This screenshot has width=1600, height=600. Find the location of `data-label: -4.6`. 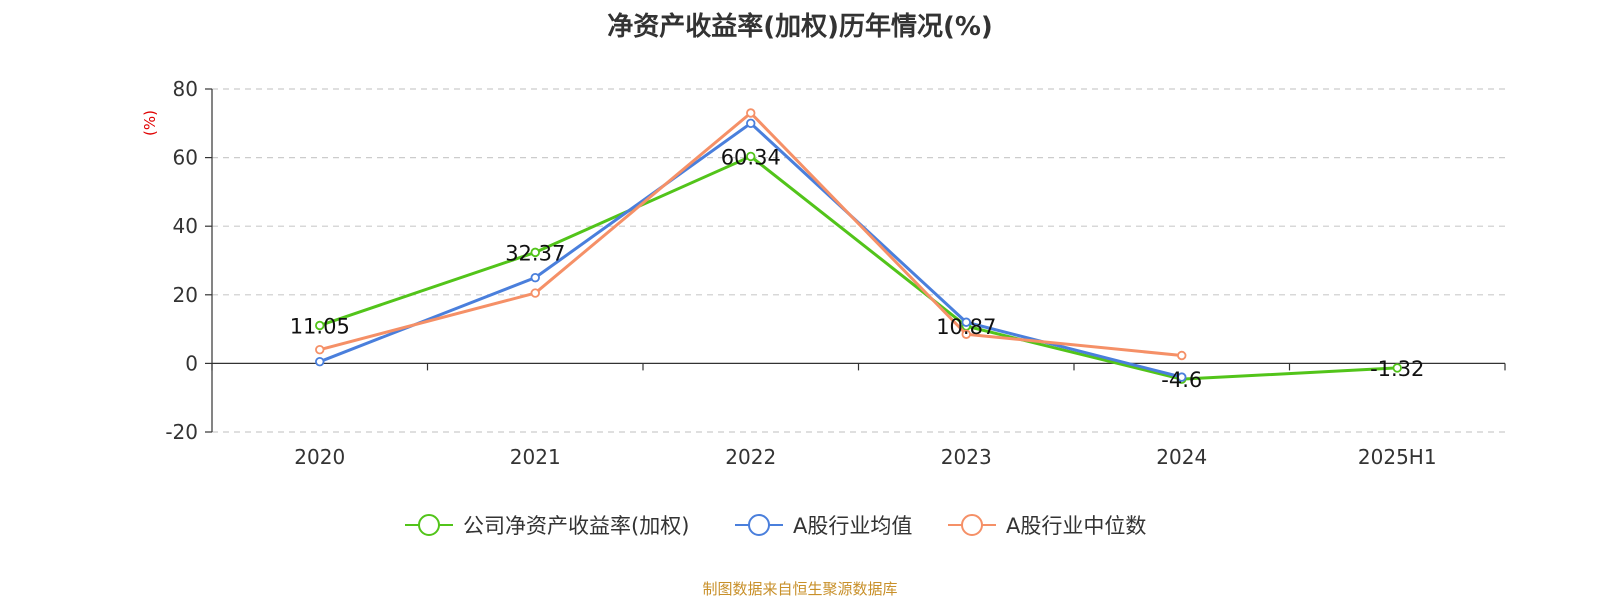

data-label: -4.6 is located at coordinates (1181, 380).